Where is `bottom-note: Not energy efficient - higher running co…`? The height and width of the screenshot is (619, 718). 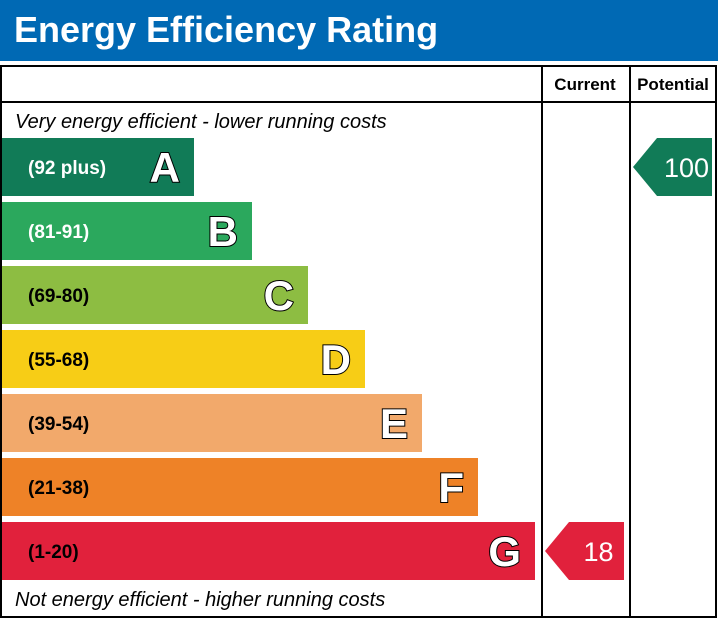
bottom-note: Not energy efficient - higher running co… is located at coordinates (200, 600).